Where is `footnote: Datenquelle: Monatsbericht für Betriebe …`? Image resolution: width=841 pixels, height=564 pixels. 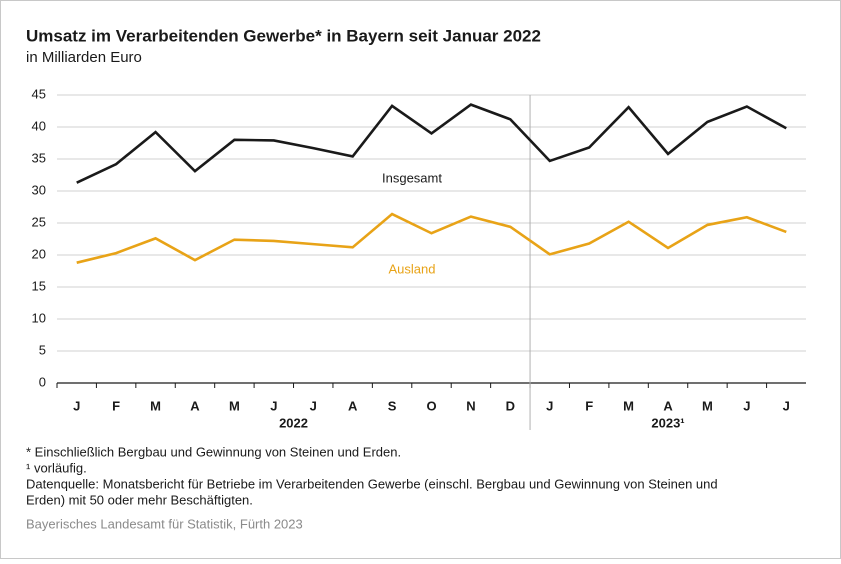
footnote: Datenquelle: Monatsbericht für Betriebe … is located at coordinates (372, 483).